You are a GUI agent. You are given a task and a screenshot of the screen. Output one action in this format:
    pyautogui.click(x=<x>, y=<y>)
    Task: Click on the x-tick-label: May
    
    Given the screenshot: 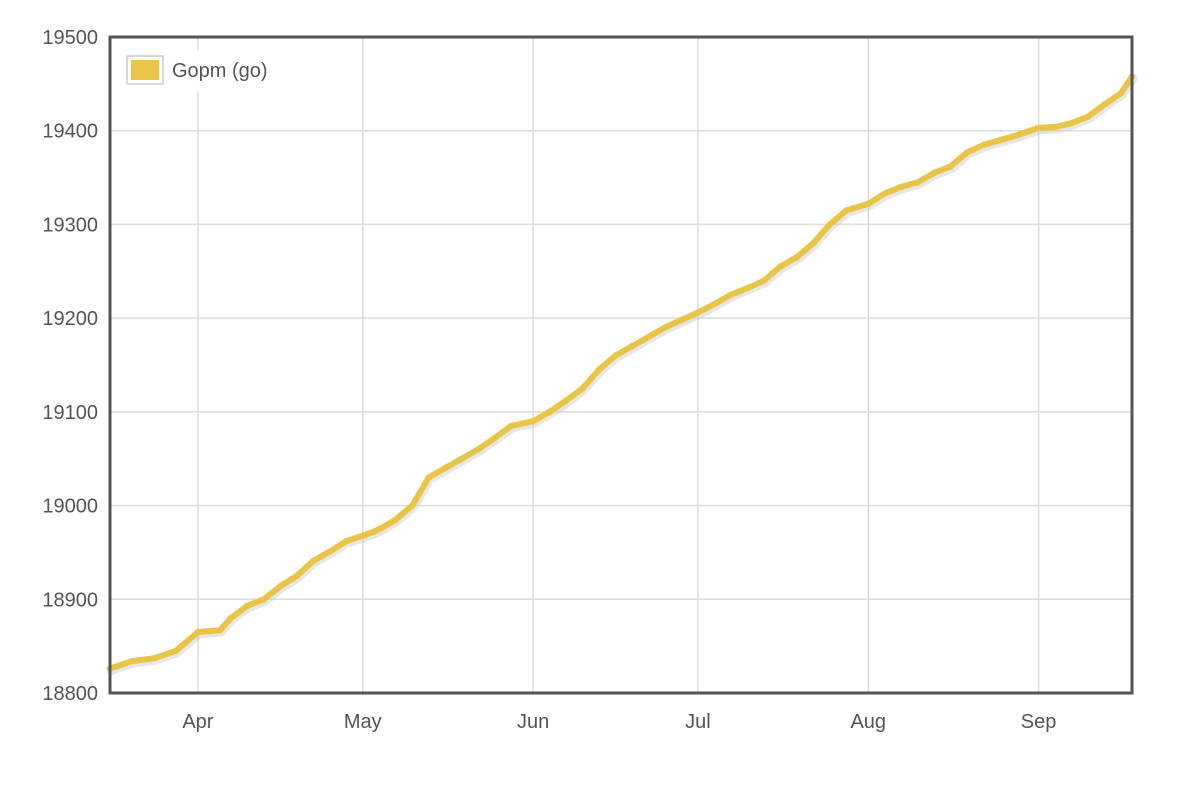 What is the action you would take?
    pyautogui.click(x=363, y=722)
    